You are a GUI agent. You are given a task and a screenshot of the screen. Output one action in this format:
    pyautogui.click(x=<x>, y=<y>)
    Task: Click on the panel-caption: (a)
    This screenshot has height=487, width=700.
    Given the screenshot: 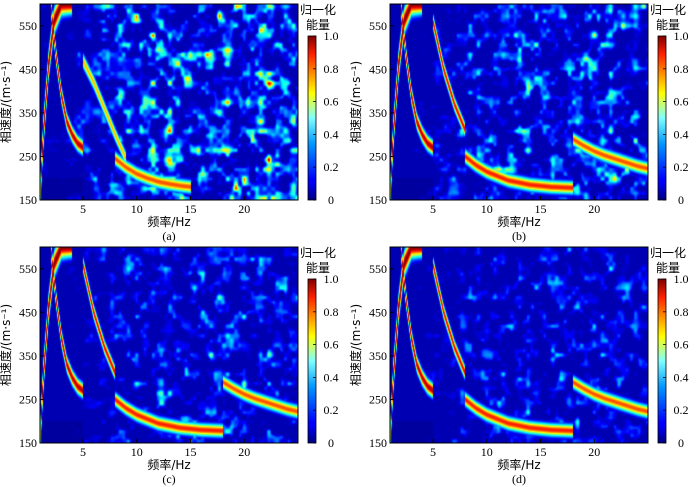 What is the action you would take?
    pyautogui.click(x=168, y=236)
    